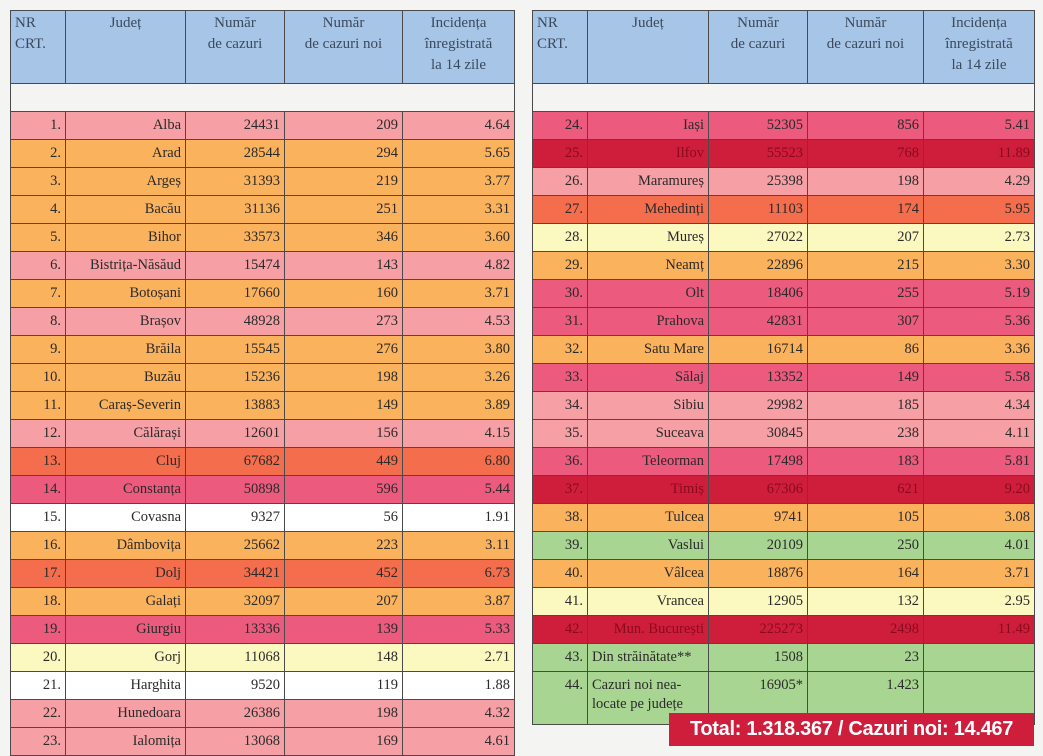 This screenshot has width=1043, height=756. Describe the element at coordinates (125, 461) in the screenshot. I see `cell-name: Cluj` at that location.